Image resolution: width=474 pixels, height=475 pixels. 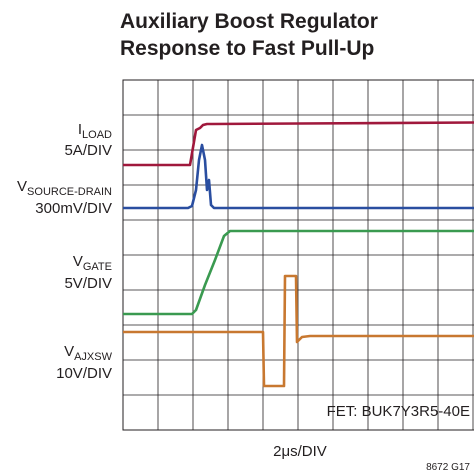 What do you see at coordinates (247, 48) in the screenshot?
I see `title-line: Response to Fast Pull-Up` at bounding box center [247, 48].